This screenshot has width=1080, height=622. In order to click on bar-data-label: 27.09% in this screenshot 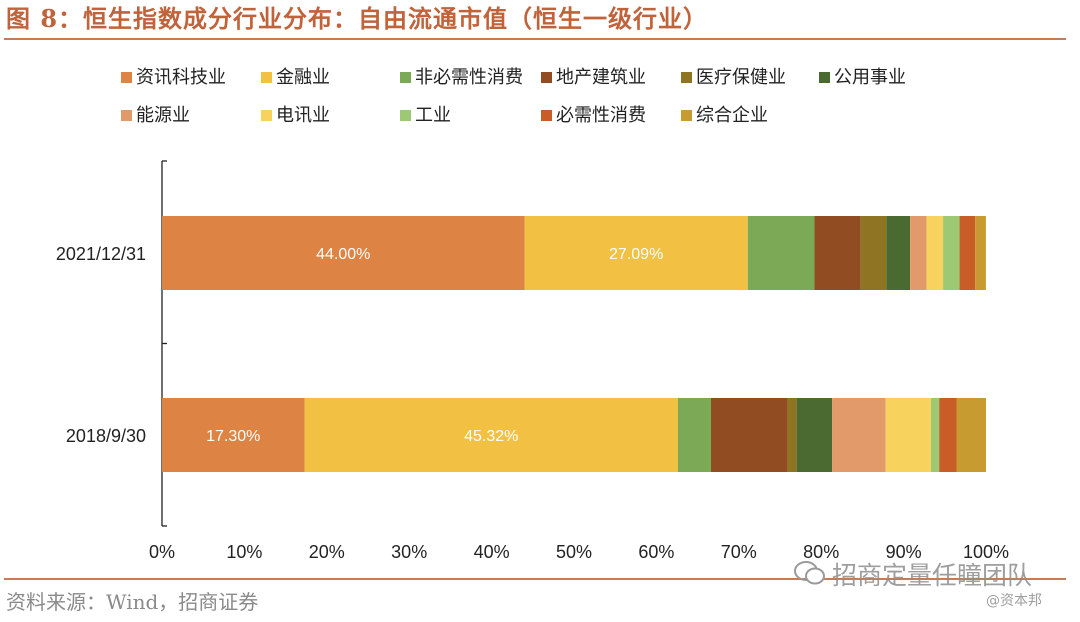, I will do `click(636, 254)`.